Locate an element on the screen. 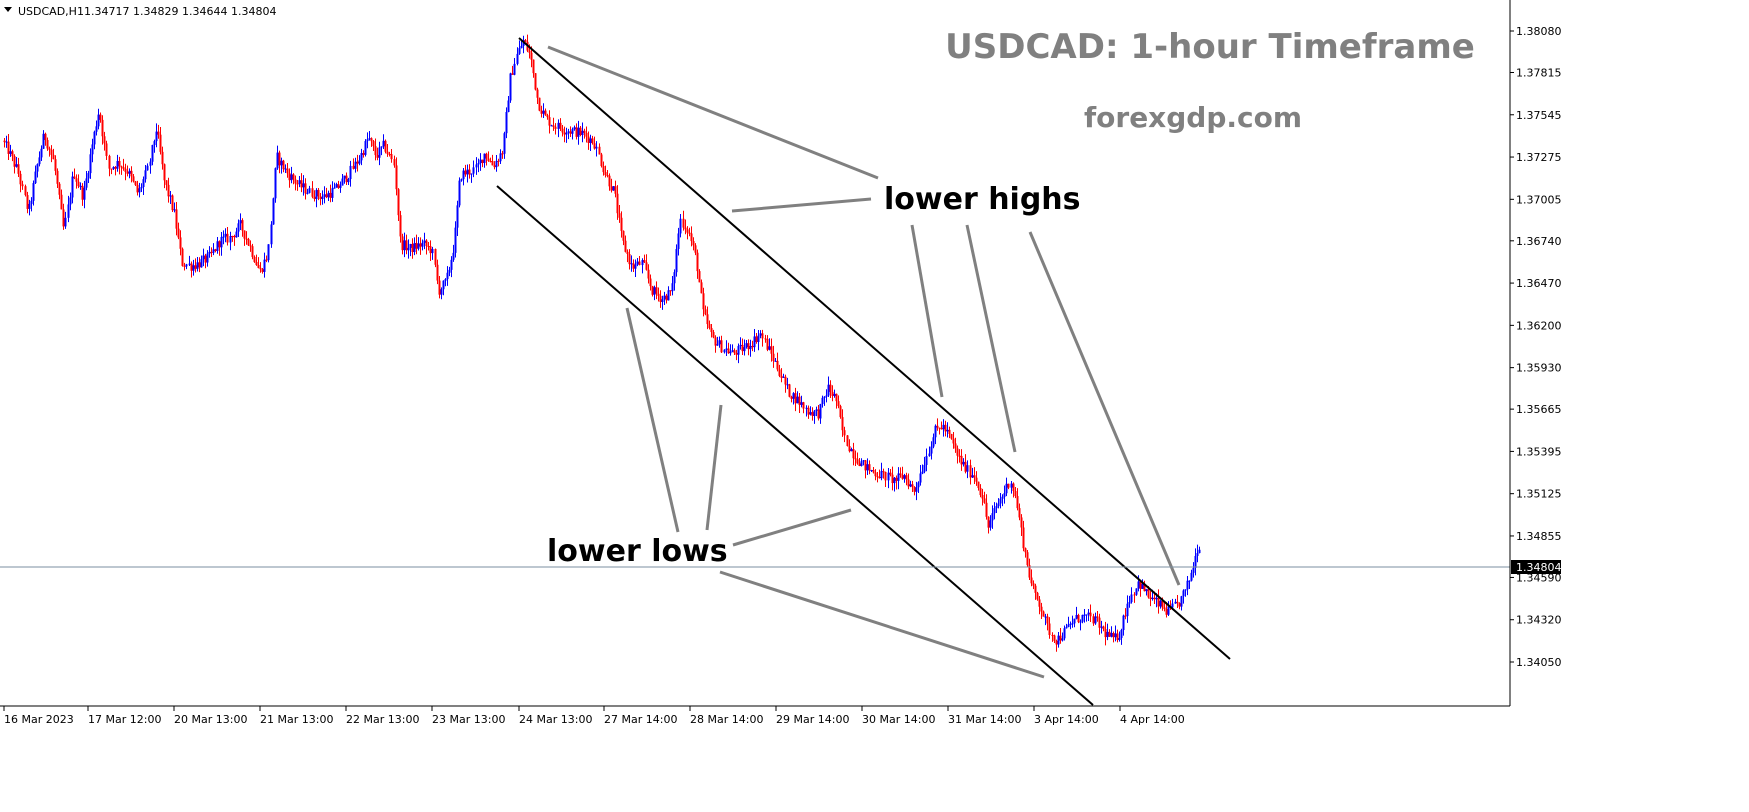 This screenshot has height=812, width=1749. chart-title: USDCAD: 1-hour Timeframe is located at coordinates (1210, 47).